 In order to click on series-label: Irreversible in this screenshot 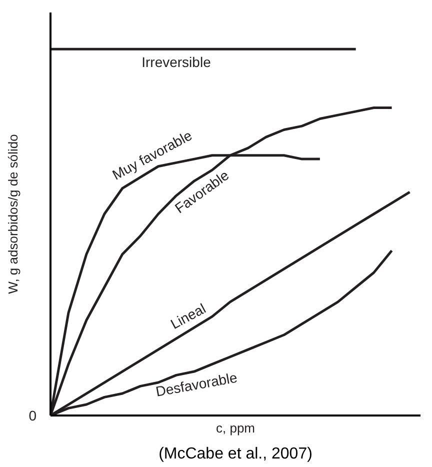, I will do `click(177, 62)`.